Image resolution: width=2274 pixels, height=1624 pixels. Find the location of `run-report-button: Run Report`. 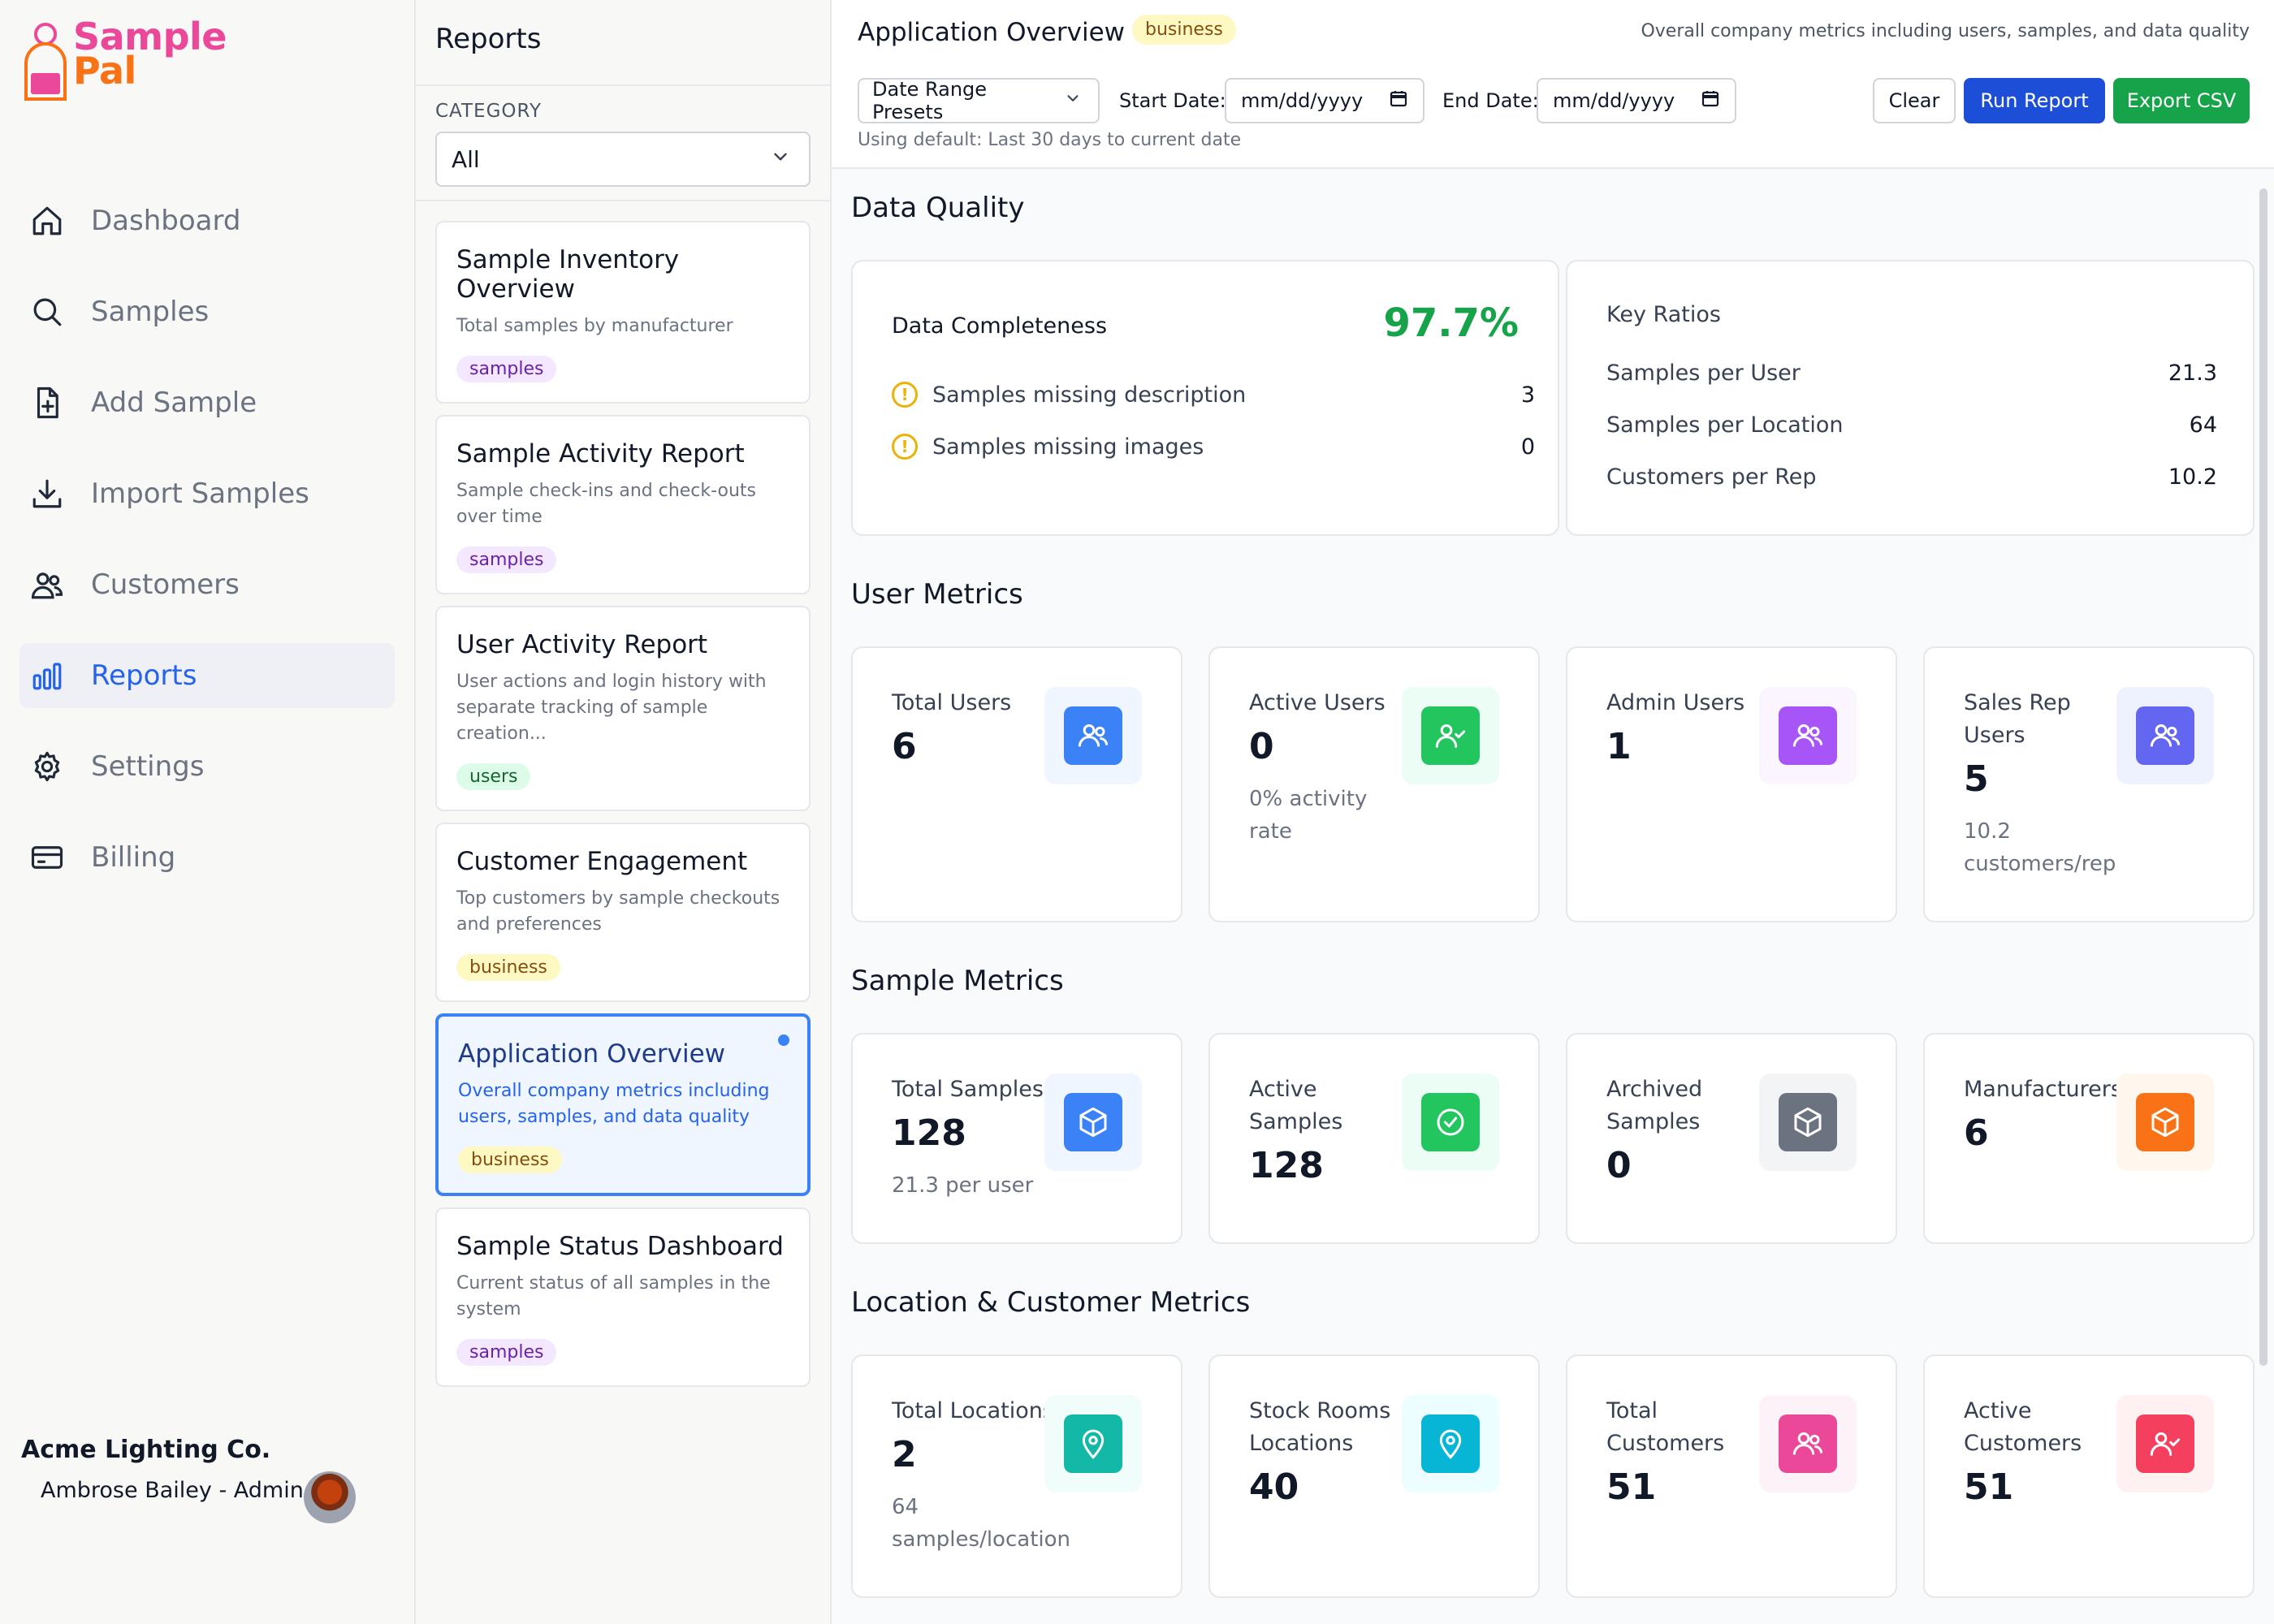

run-report-button: Run Report is located at coordinates (2035, 101).